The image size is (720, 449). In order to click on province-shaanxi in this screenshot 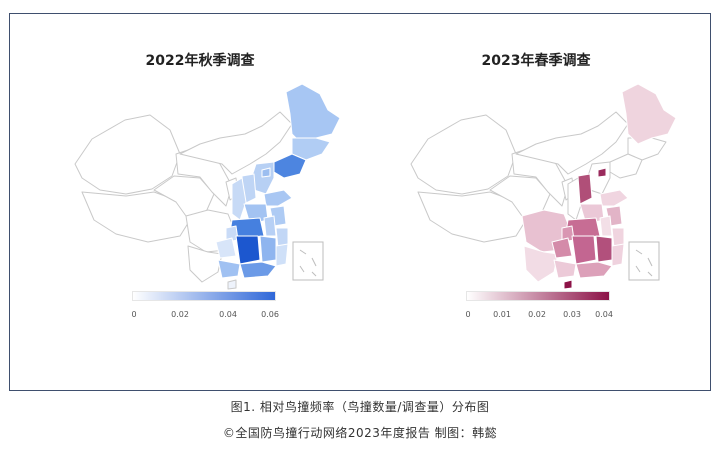, I will do `click(239, 199)`.